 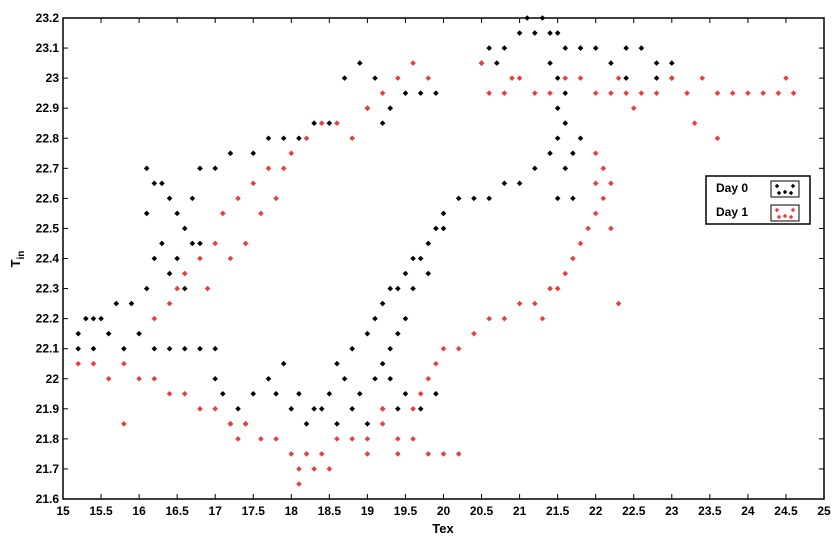 What do you see at coordinates (177, 511) in the screenshot?
I see `x-tick-label: 16.5` at bounding box center [177, 511].